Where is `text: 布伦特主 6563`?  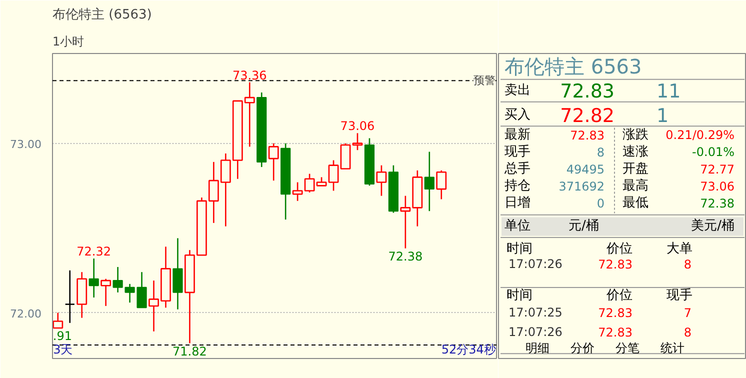
text: 布伦特主 6563 is located at coordinates (573, 66).